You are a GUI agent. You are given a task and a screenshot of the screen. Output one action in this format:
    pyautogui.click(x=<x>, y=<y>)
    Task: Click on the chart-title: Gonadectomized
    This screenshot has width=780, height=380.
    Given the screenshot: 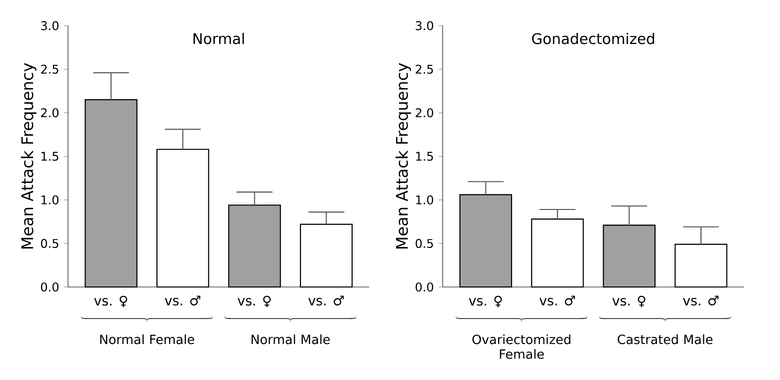 What is the action you would take?
    pyautogui.click(x=593, y=38)
    